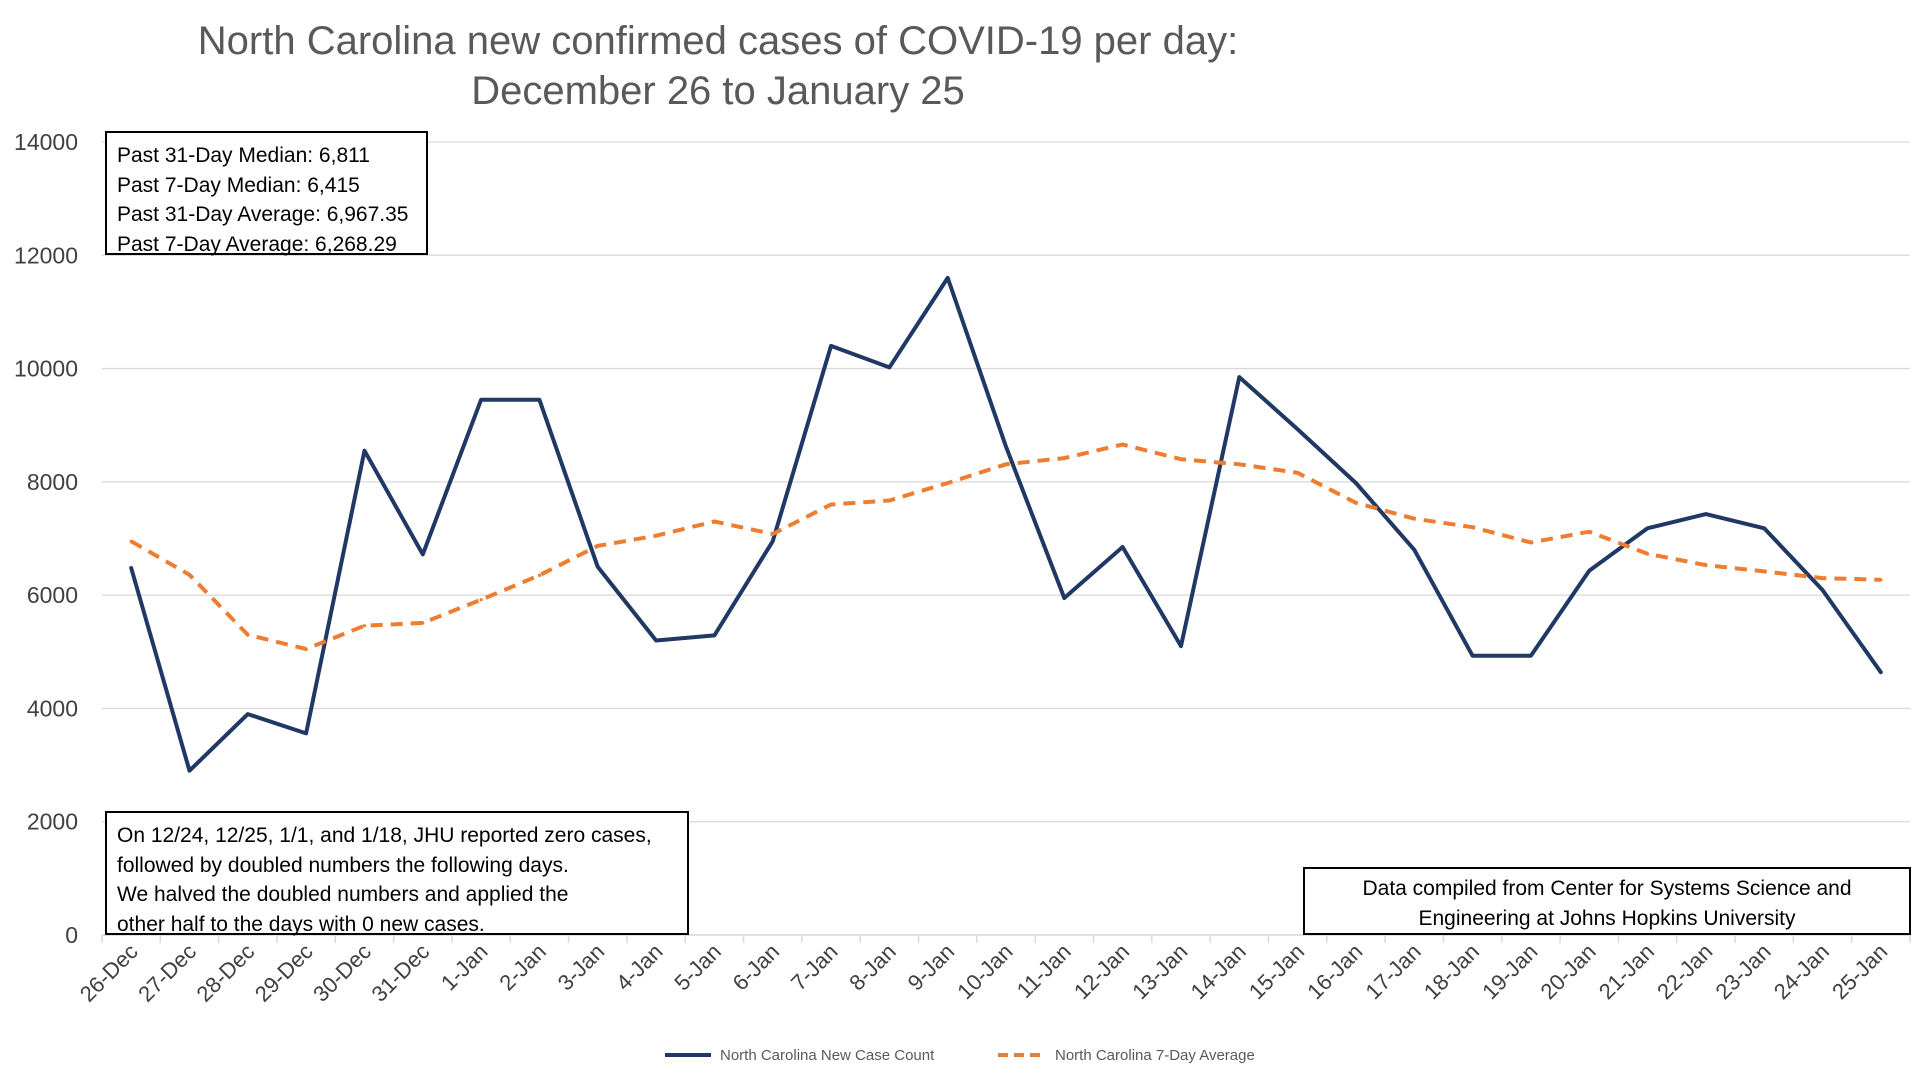 The width and height of the screenshot is (1920, 1080). What do you see at coordinates (1101, 971) in the screenshot?
I see `x-tick-label: 12-Jan` at bounding box center [1101, 971].